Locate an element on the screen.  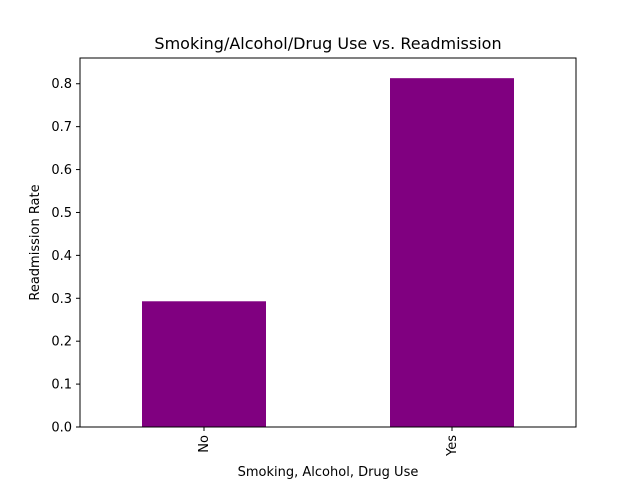
y-tick-label: 0.3 is located at coordinates (61, 299).